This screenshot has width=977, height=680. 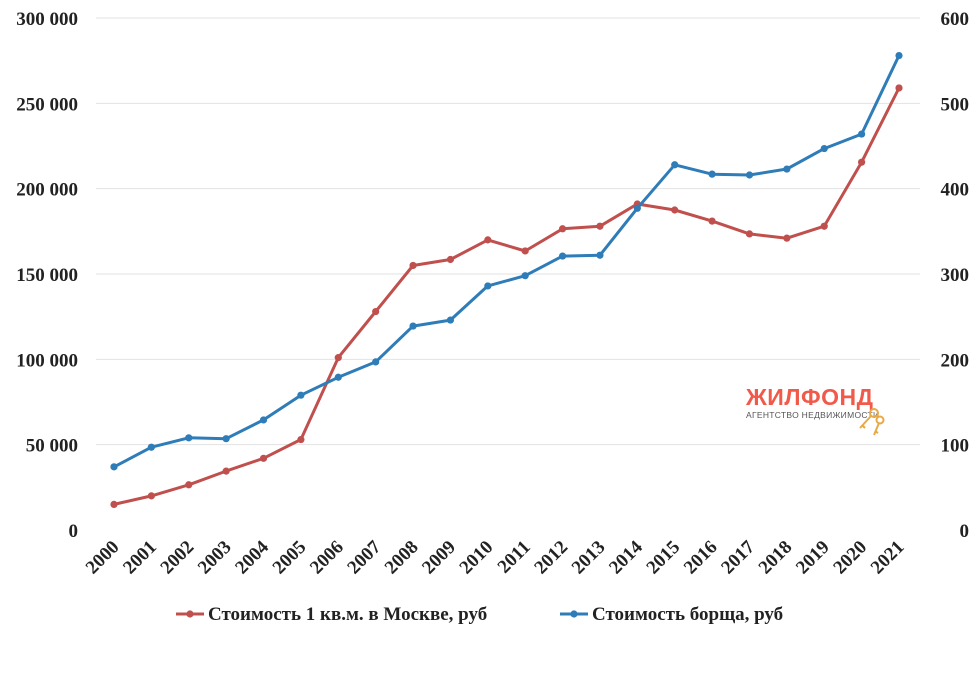 What do you see at coordinates (327, 558) in the screenshot?
I see `x-tick-label: 2006` at bounding box center [327, 558].